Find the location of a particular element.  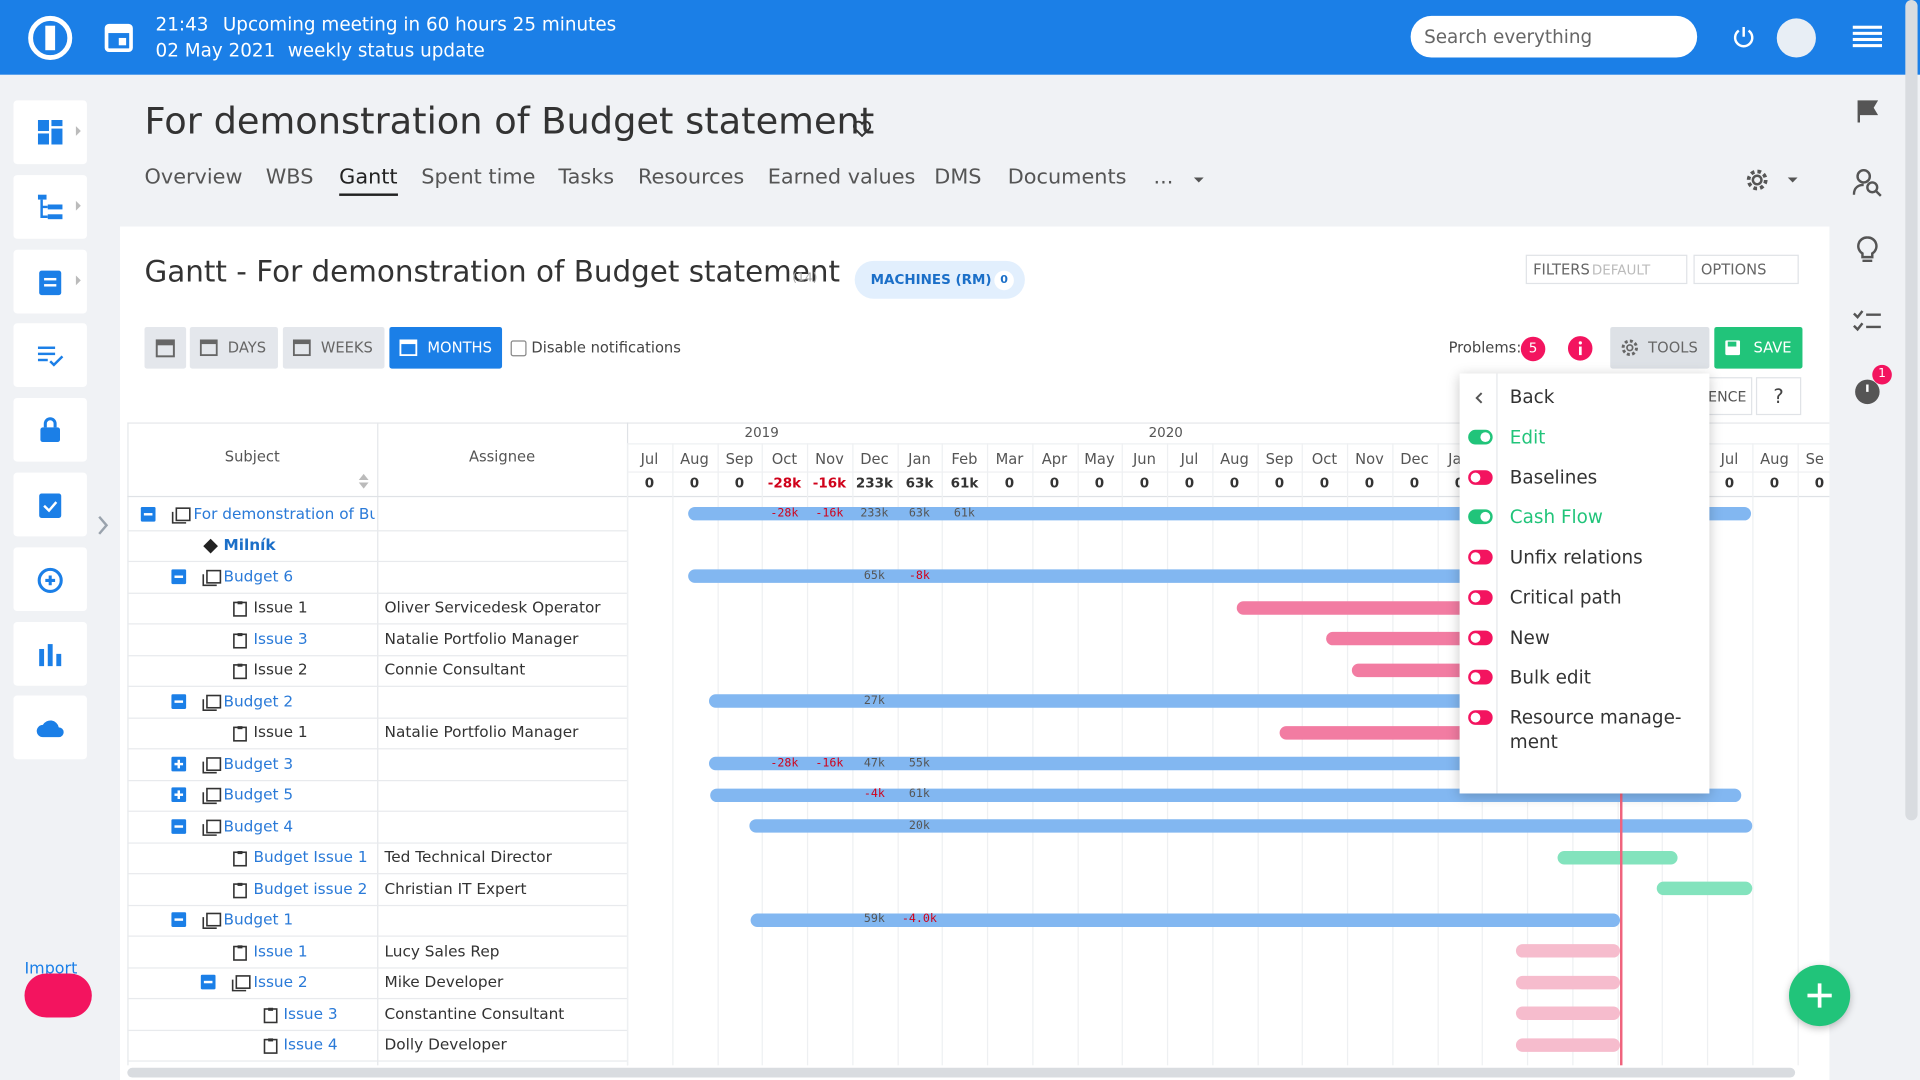

menu-item: Bulk edit is located at coordinates (1550, 677).